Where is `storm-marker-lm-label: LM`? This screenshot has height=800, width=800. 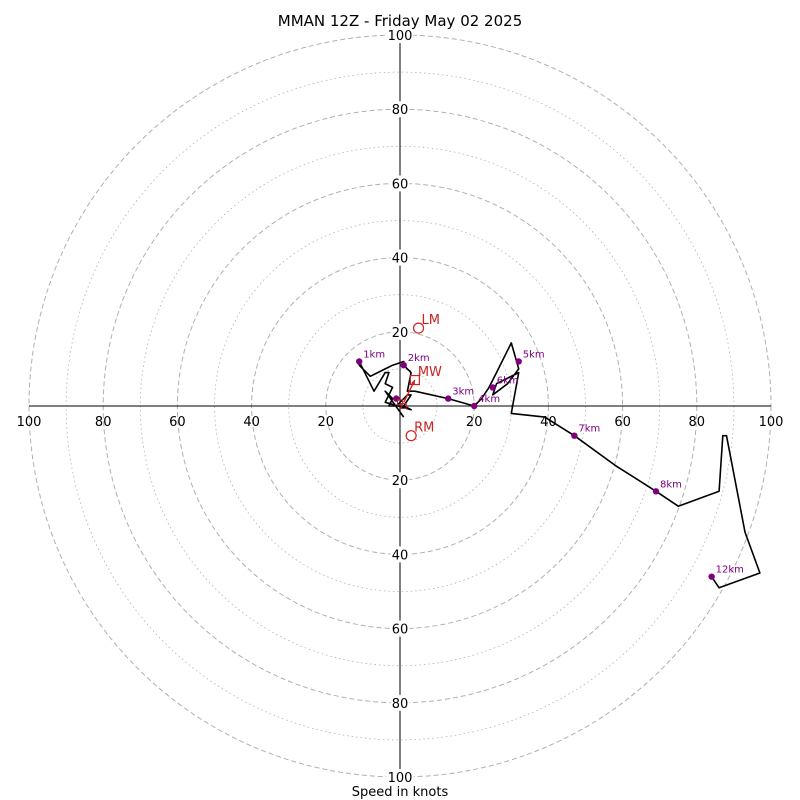 storm-marker-lm-label: LM is located at coordinates (431, 320).